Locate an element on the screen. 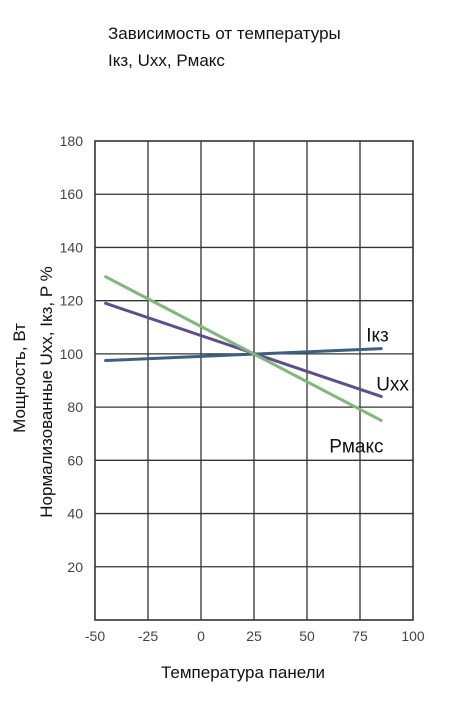 The width and height of the screenshot is (474, 708). y-axis-title-line-1: Мощность, Вт is located at coordinates (19, 378).